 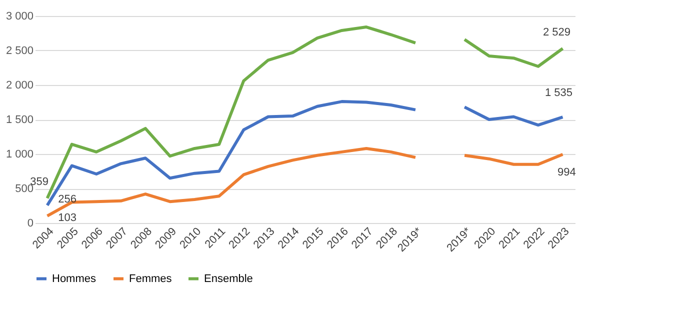 What do you see at coordinates (567, 172) in the screenshot?
I see `data-label: 994` at bounding box center [567, 172].